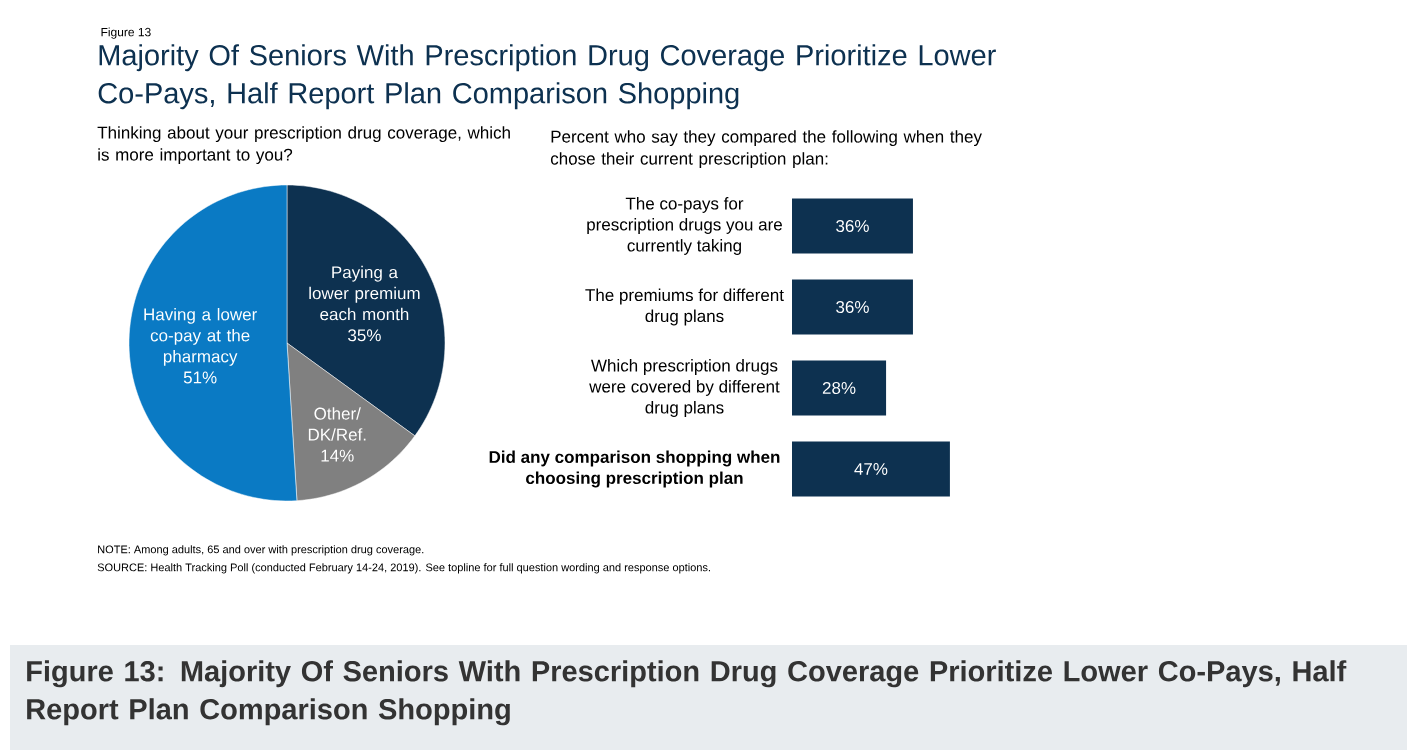 Image resolution: width=1407 pixels, height=750 pixels. Describe the element at coordinates (126, 33) in the screenshot. I see `caption: Figure 13` at that location.